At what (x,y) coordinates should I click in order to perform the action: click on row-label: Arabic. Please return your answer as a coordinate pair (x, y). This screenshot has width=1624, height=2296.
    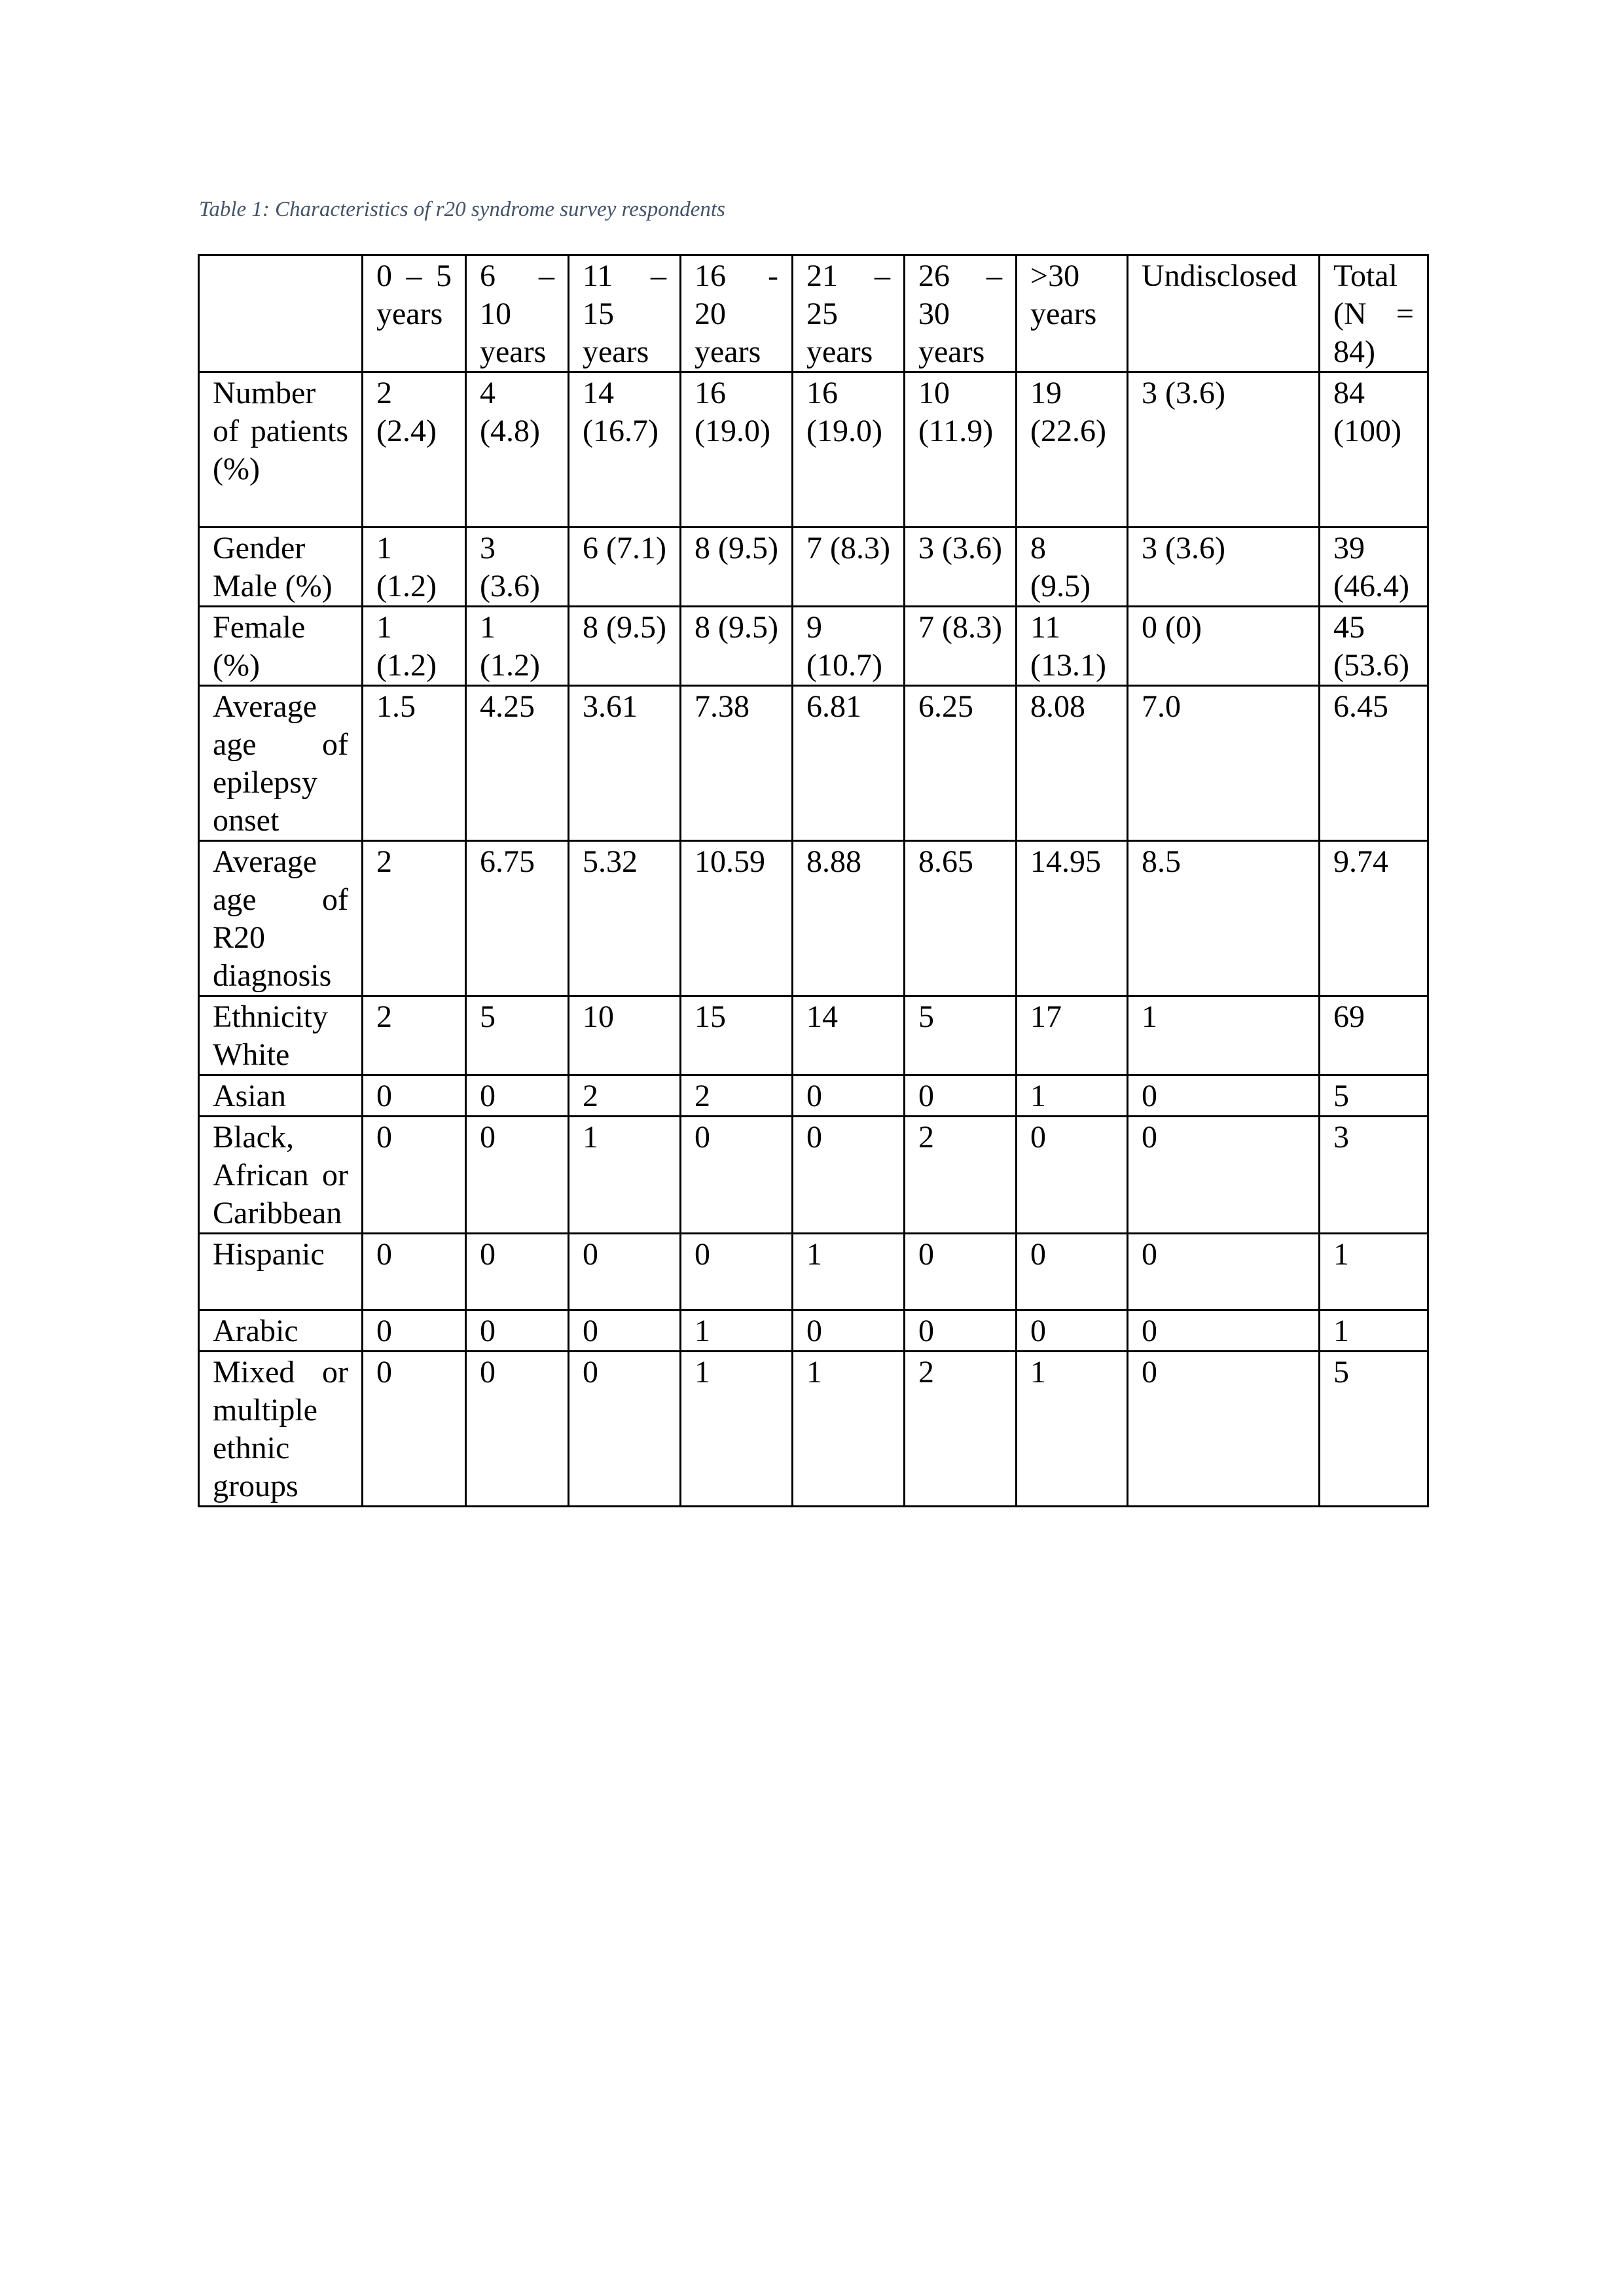
    Looking at the image, I should click on (280, 1330).